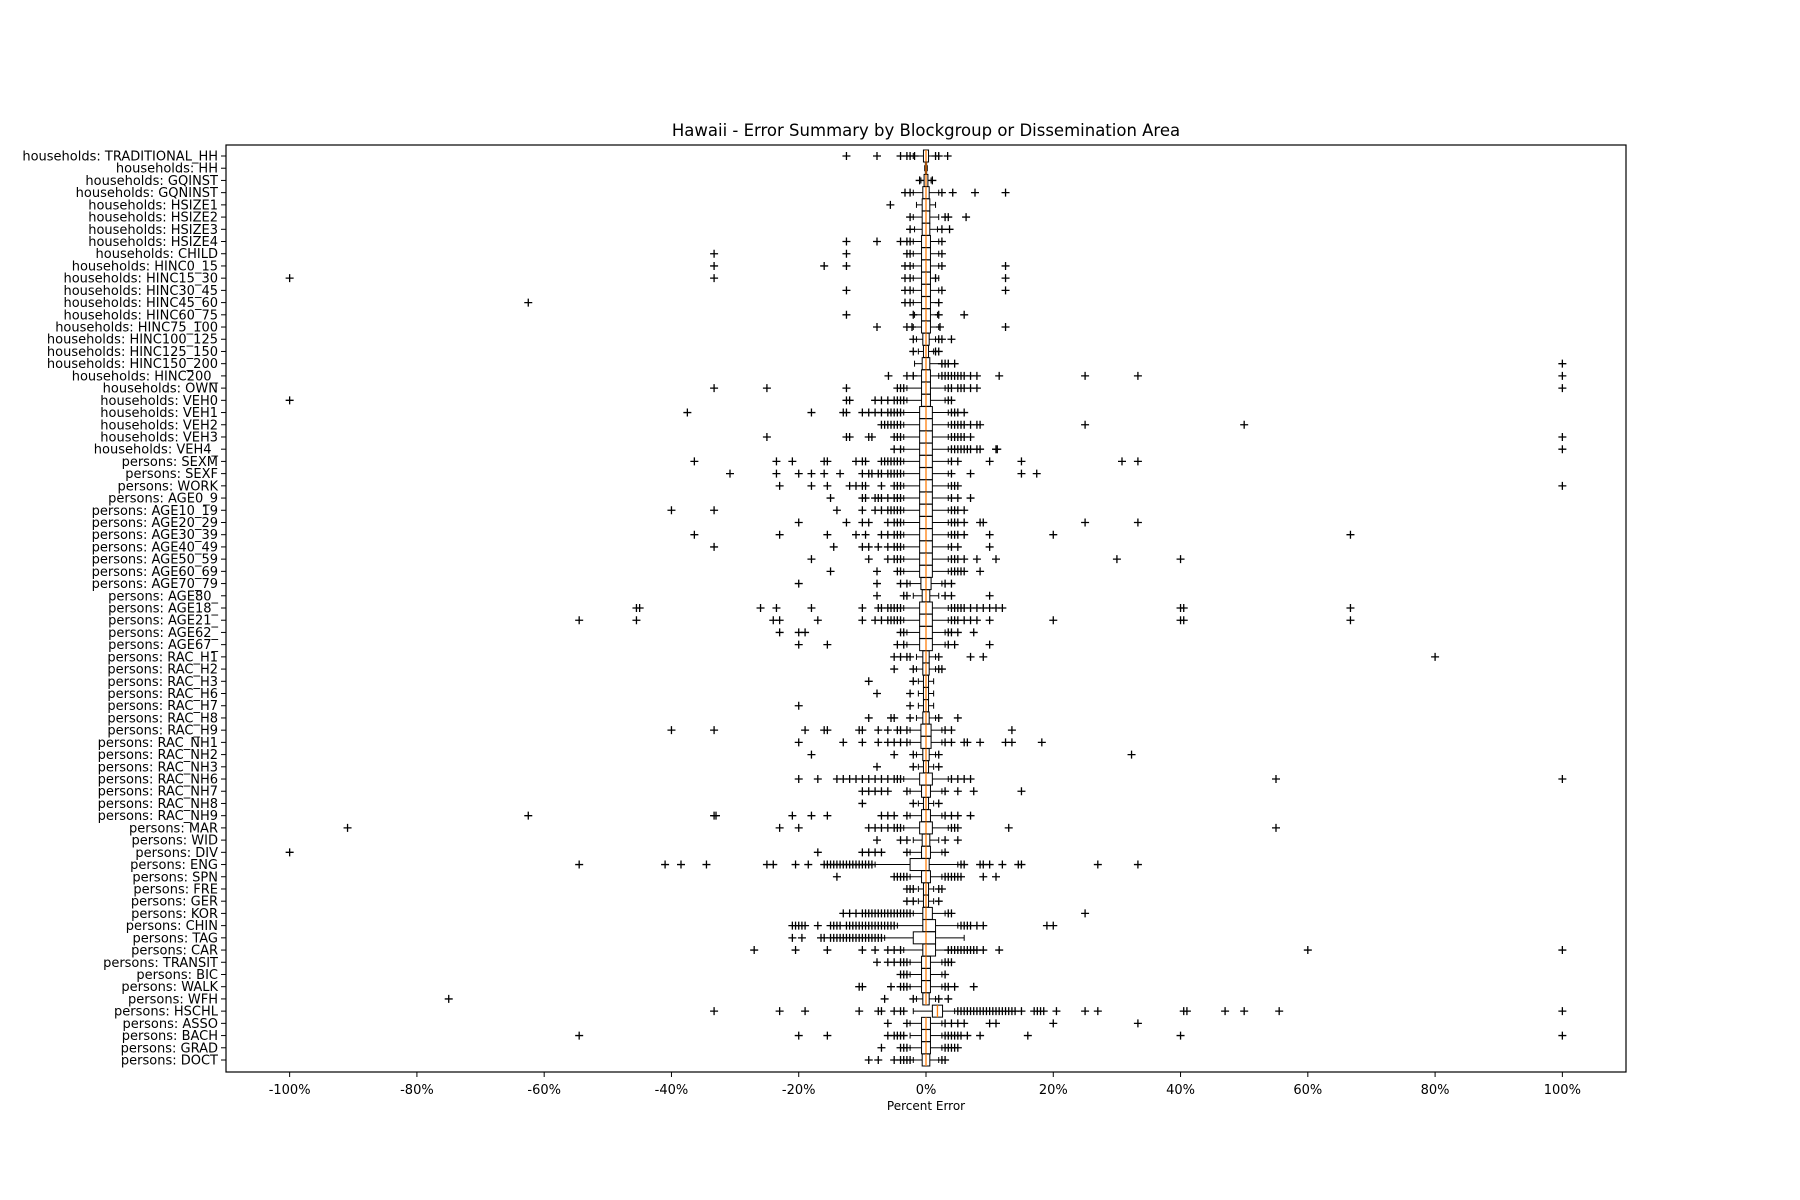  Describe the element at coordinates (290, 1090) in the screenshot. I see `x-tick-label: -100%` at that location.